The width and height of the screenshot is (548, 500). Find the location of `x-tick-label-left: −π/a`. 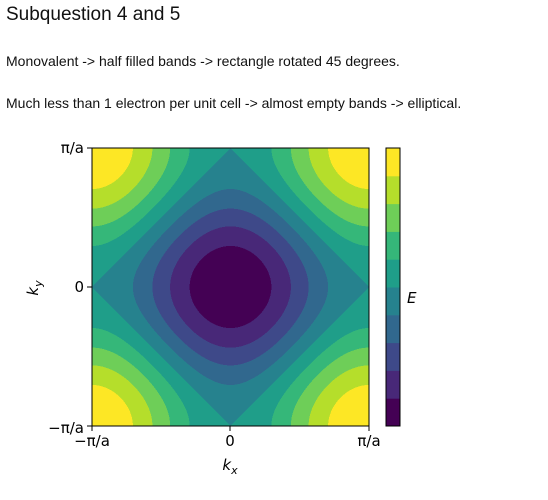

x-tick-label-left: −π/a is located at coordinates (92, 441).